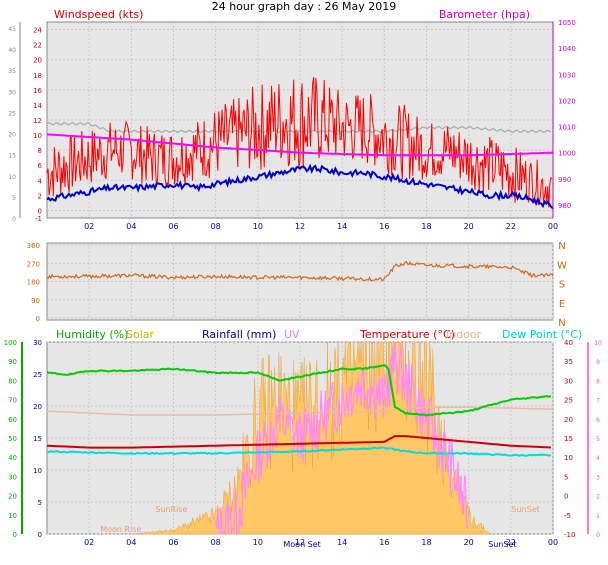 The width and height of the screenshot is (608, 565). I want to click on avg-wind-series-line, so click(300, 186).